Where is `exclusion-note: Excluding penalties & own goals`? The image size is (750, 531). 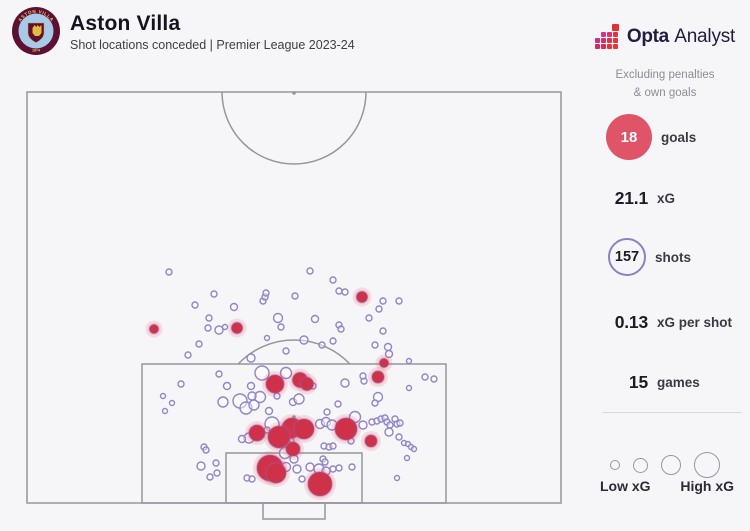
exclusion-note: Excluding penalties & own goals is located at coordinates (665, 84).